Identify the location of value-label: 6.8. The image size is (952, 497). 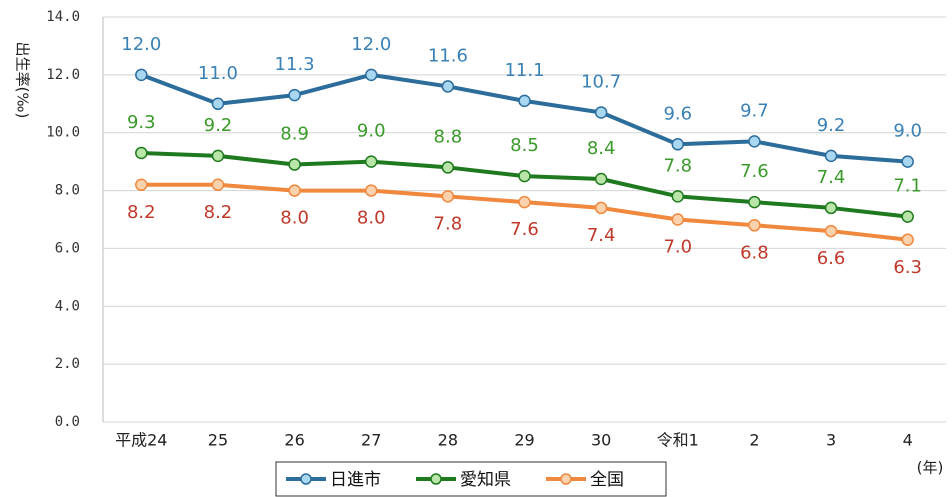
(754, 252).